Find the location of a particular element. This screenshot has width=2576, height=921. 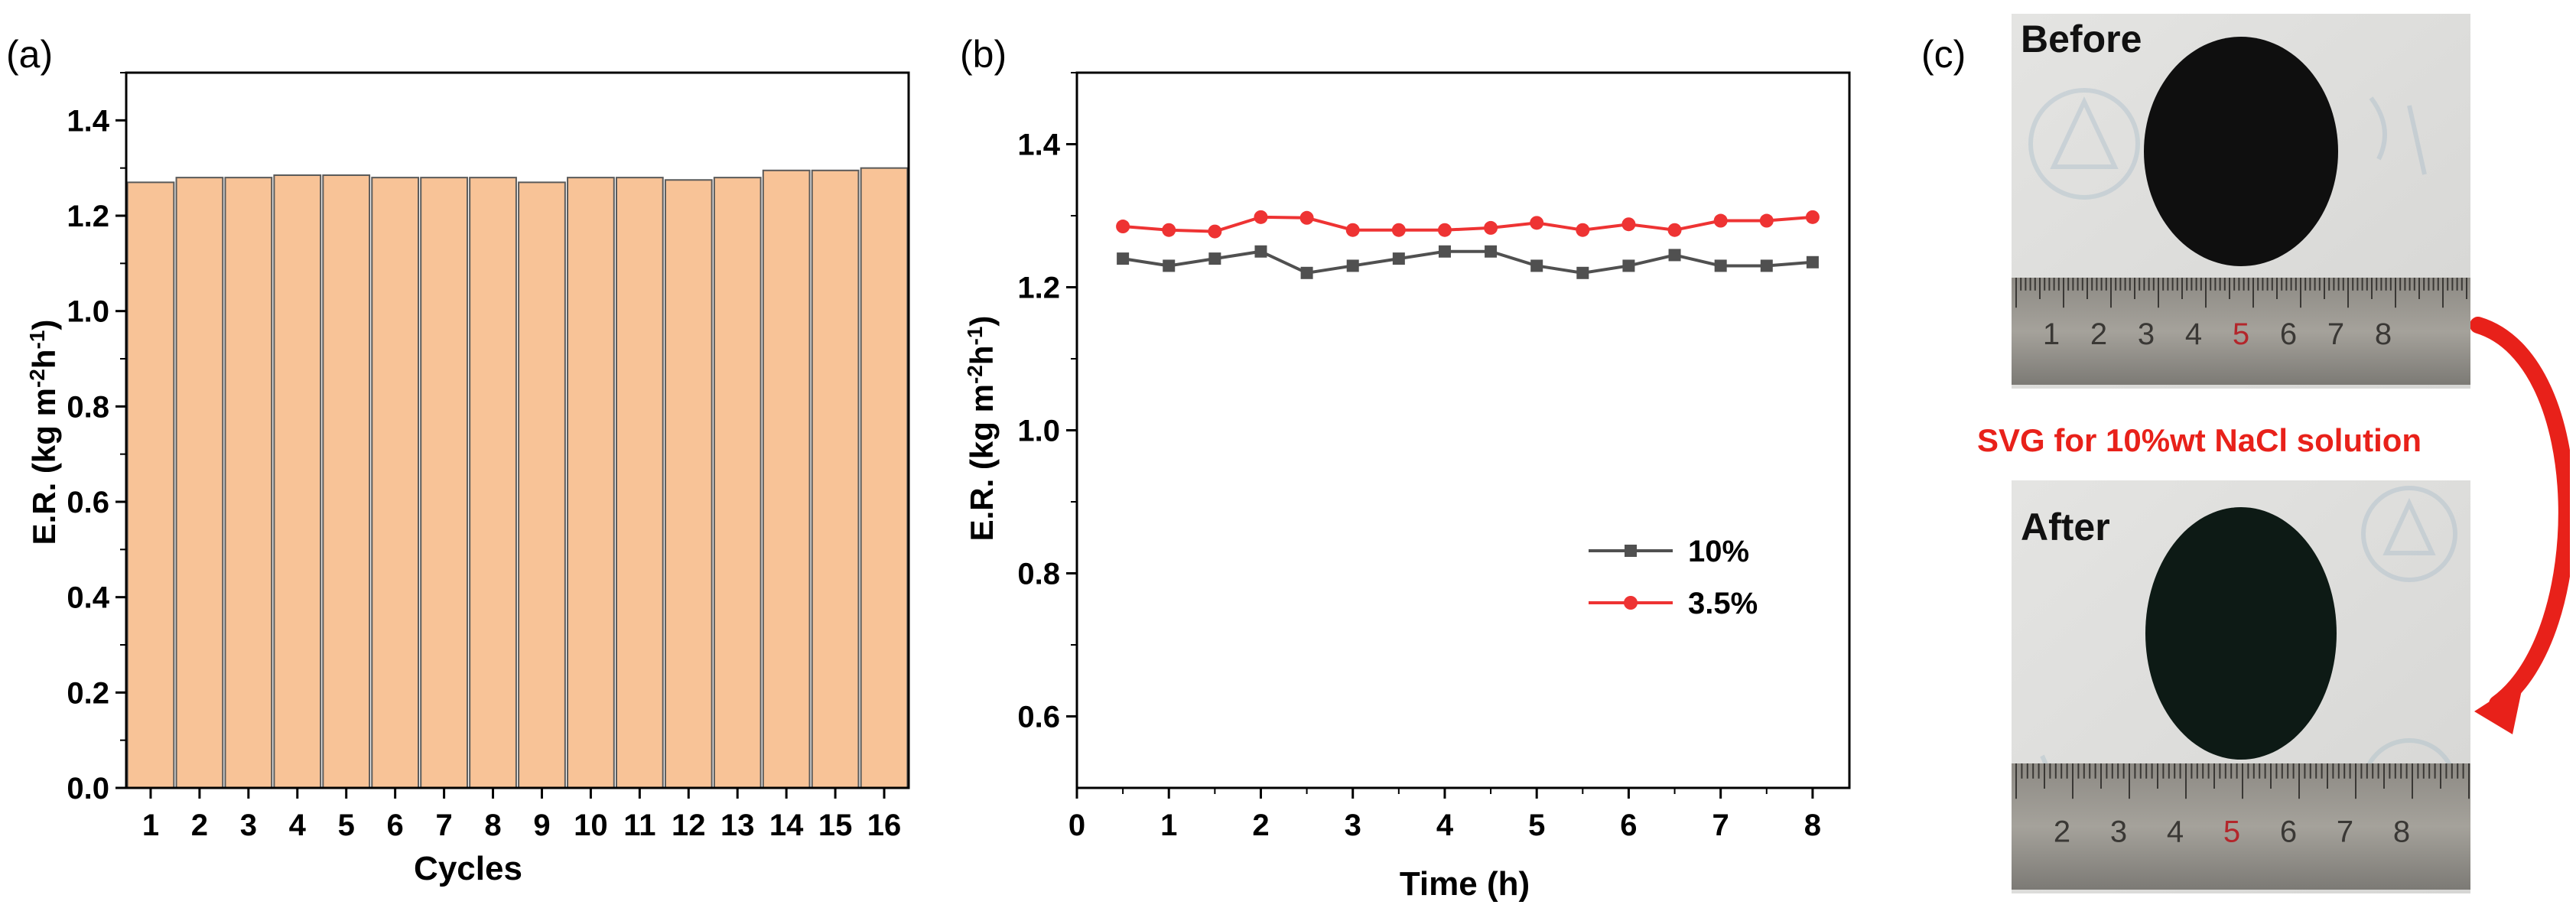

x-tick-label-5: 5 is located at coordinates (346, 825).